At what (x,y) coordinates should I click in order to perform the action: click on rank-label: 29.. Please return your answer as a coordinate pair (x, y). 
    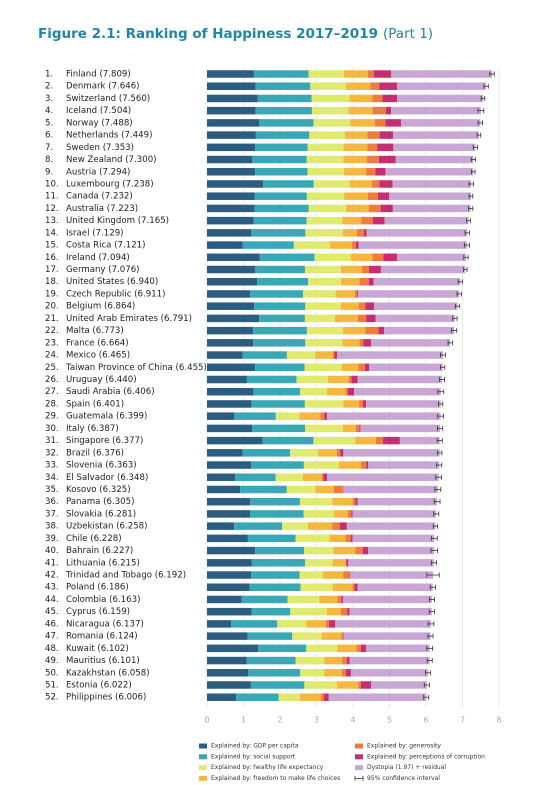
    Looking at the image, I should click on (52, 417).